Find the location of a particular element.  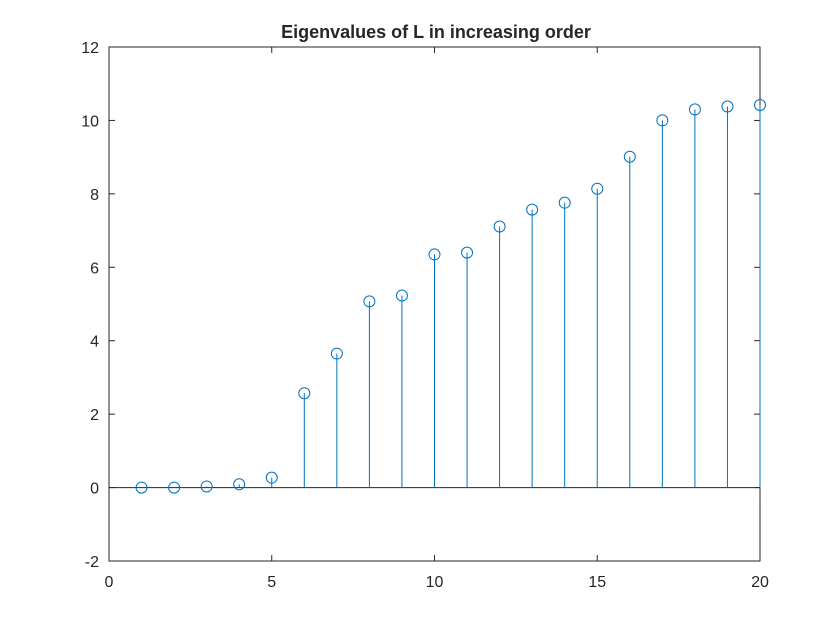

x-tick-label: 15 is located at coordinates (597, 582).